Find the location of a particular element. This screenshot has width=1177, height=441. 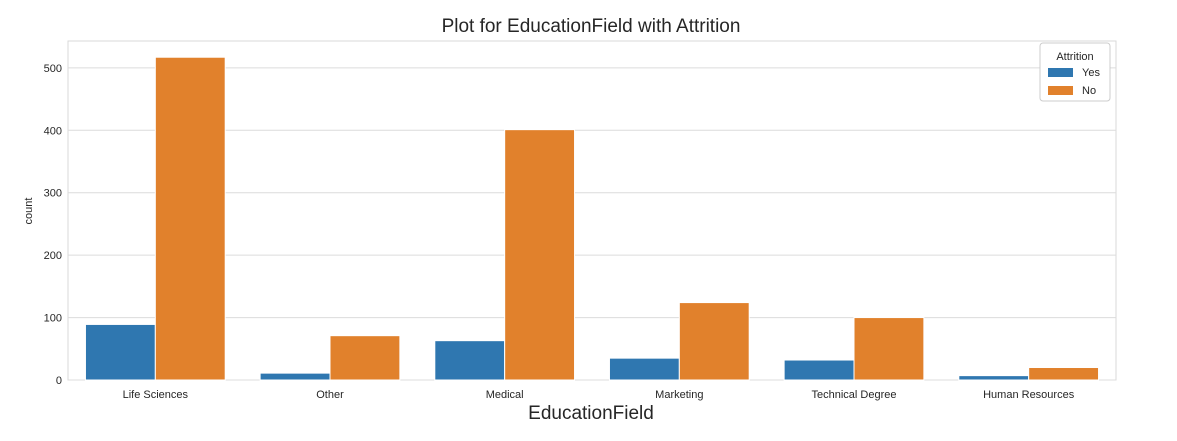

legend-entry: No is located at coordinates (1089, 91).